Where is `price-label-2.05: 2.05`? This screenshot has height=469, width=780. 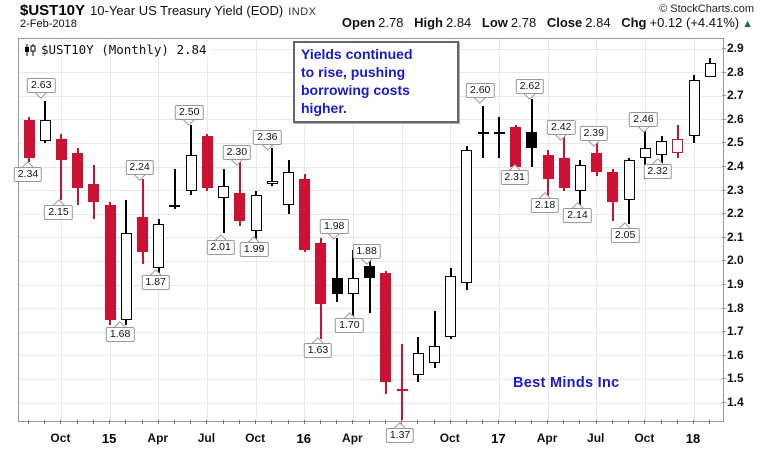 price-label-2.05: 2.05 is located at coordinates (625, 232).